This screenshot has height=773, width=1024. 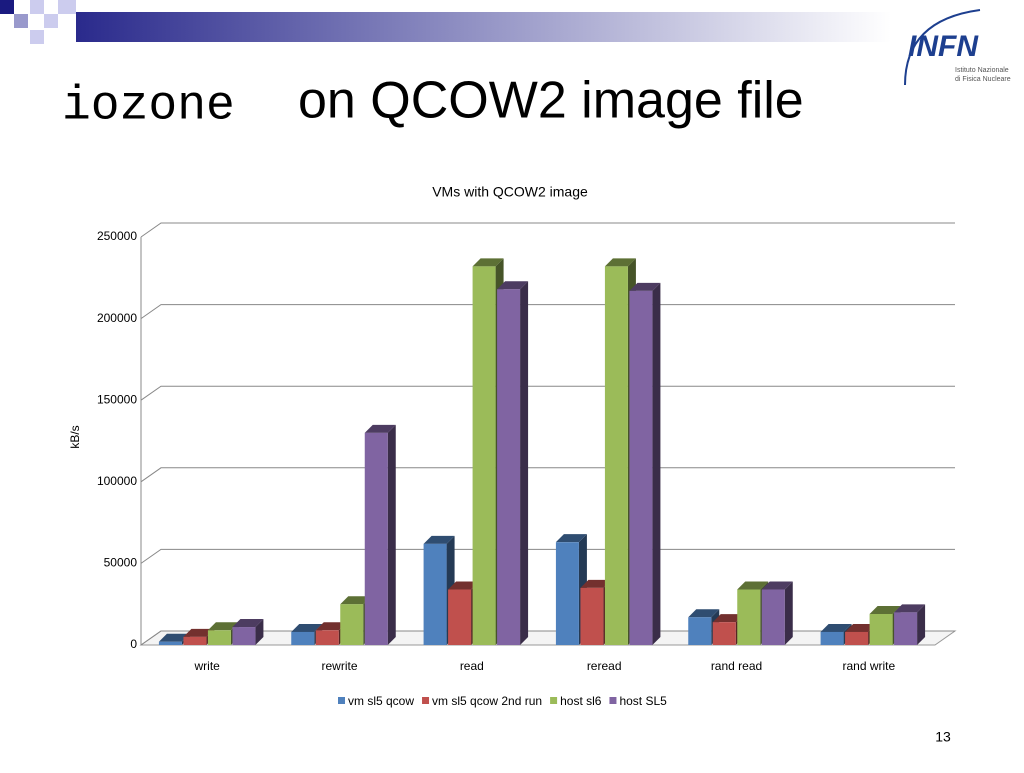 I want to click on chart-title: VMs with QCOW2 image, so click(x=510, y=192).